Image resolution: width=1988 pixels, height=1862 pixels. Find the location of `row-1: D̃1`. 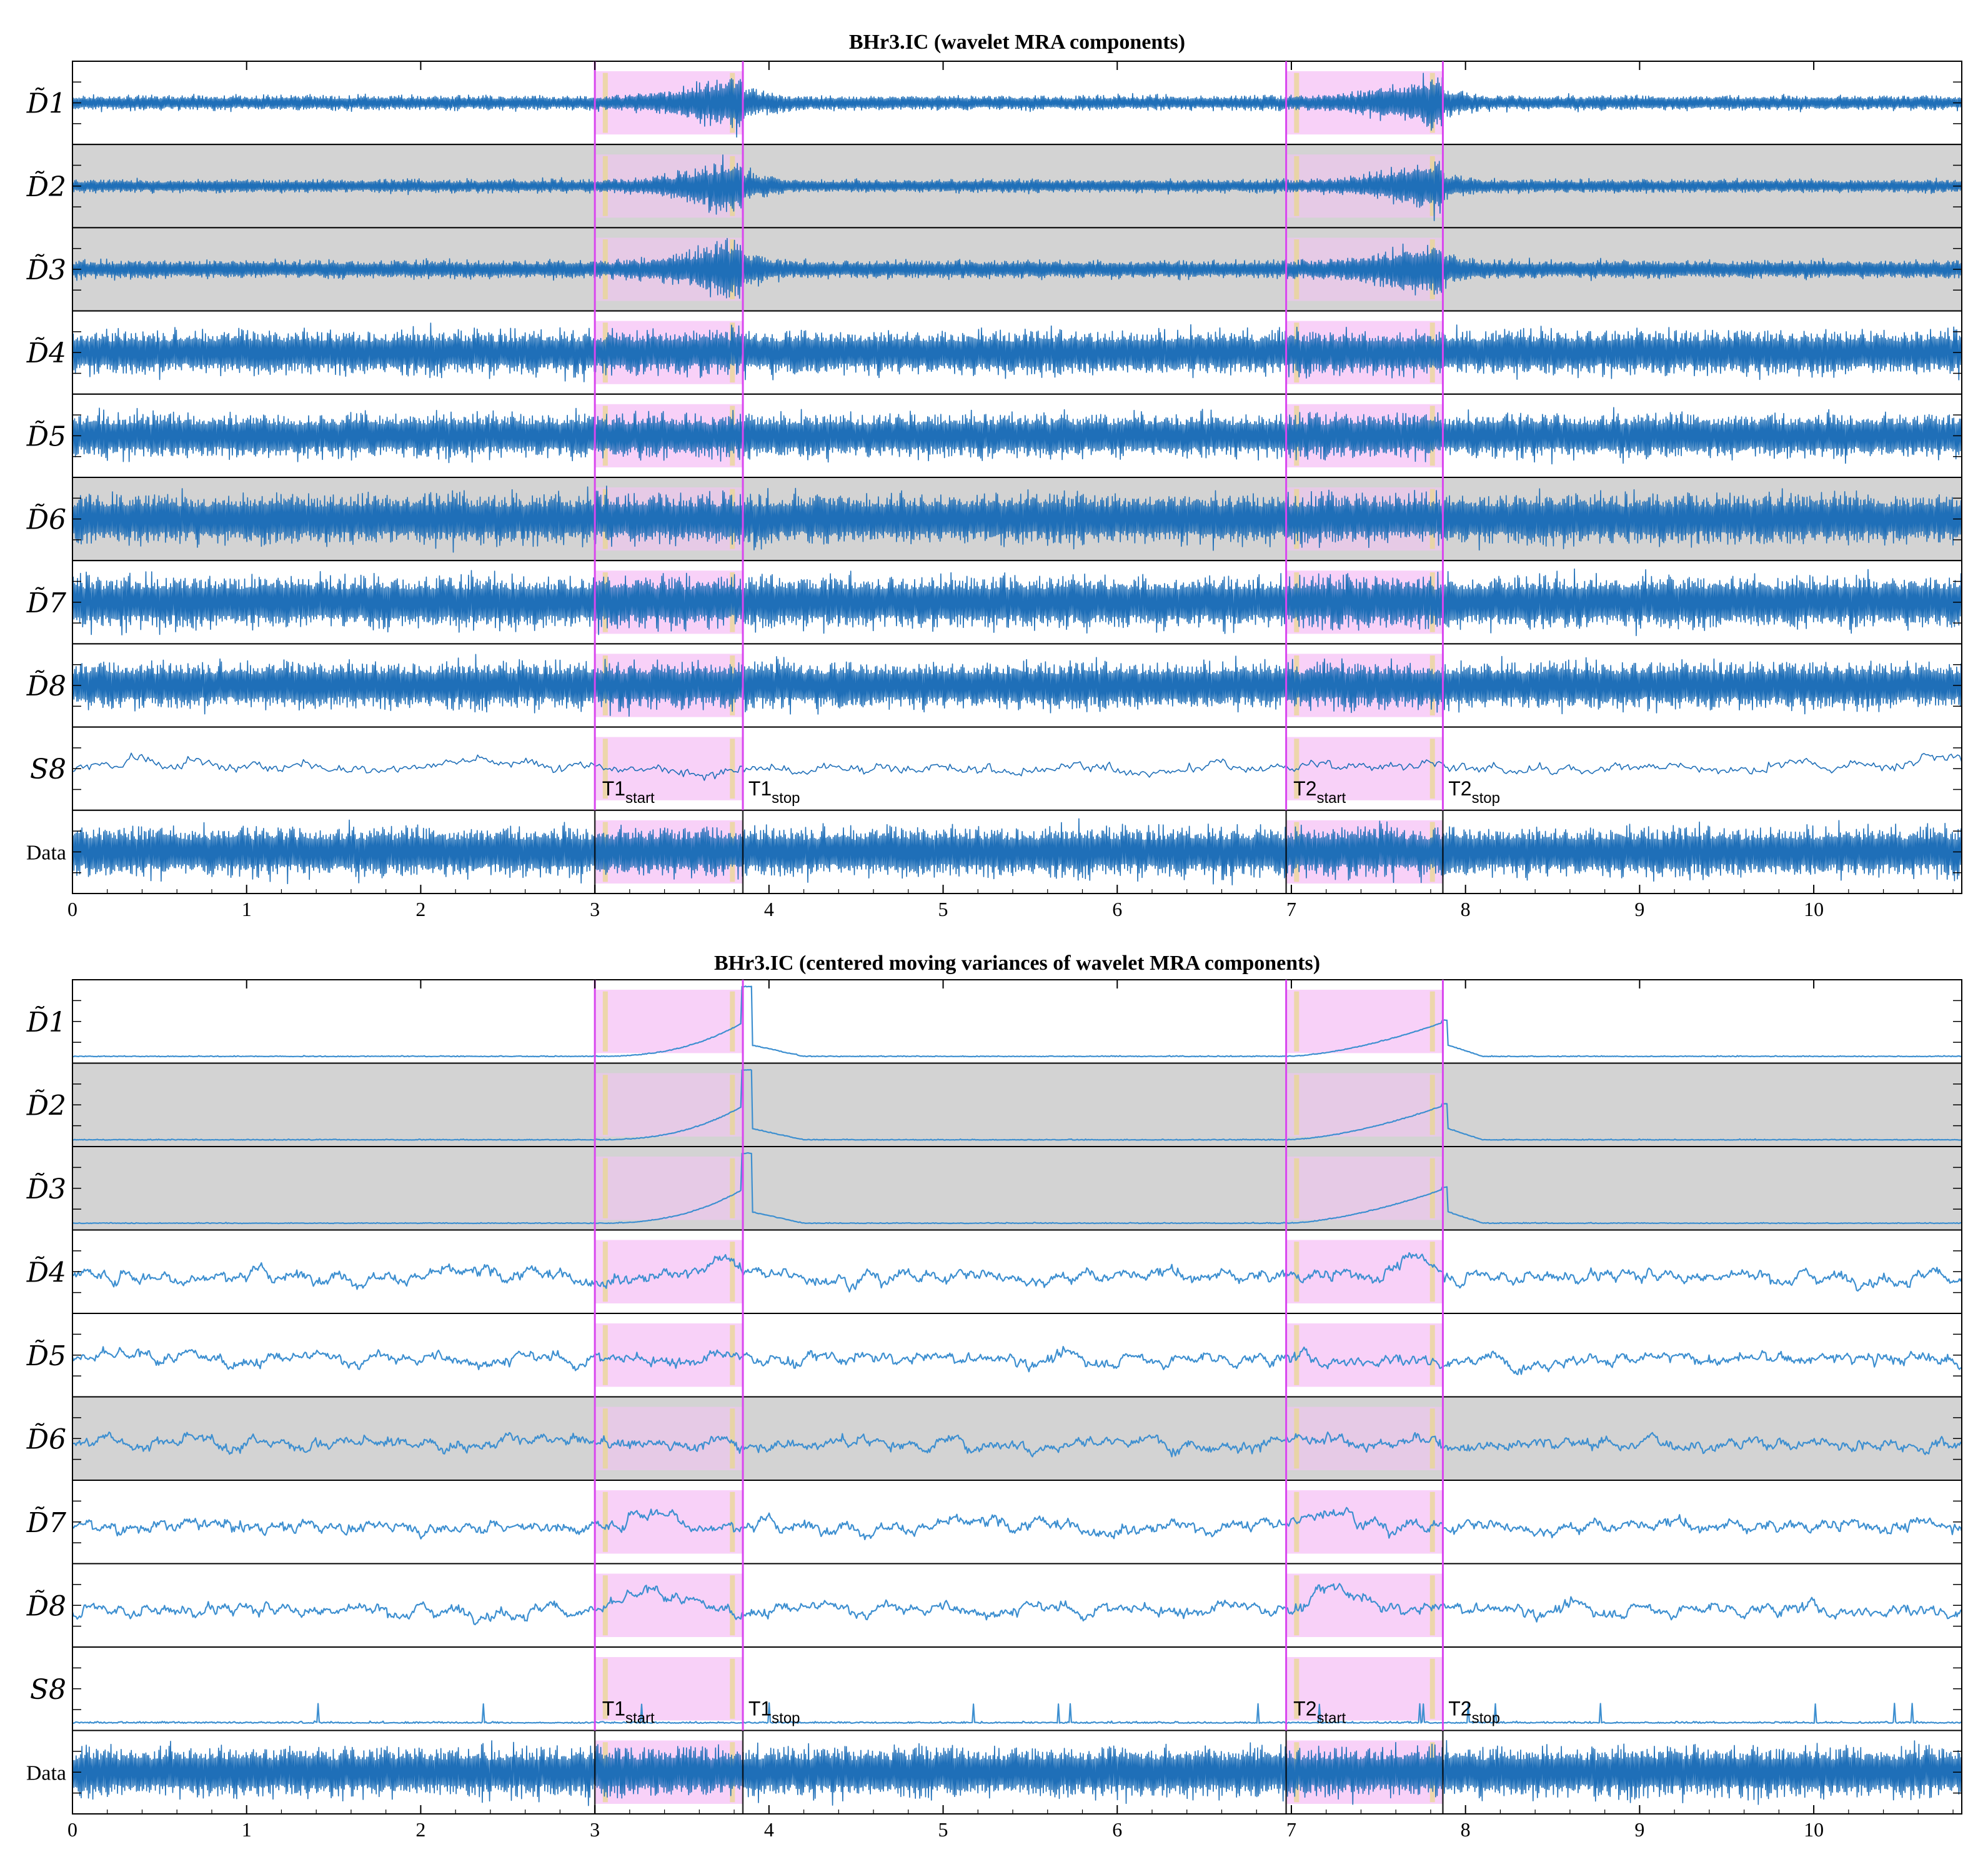

row-1: D̃1 is located at coordinates (994, 1021).